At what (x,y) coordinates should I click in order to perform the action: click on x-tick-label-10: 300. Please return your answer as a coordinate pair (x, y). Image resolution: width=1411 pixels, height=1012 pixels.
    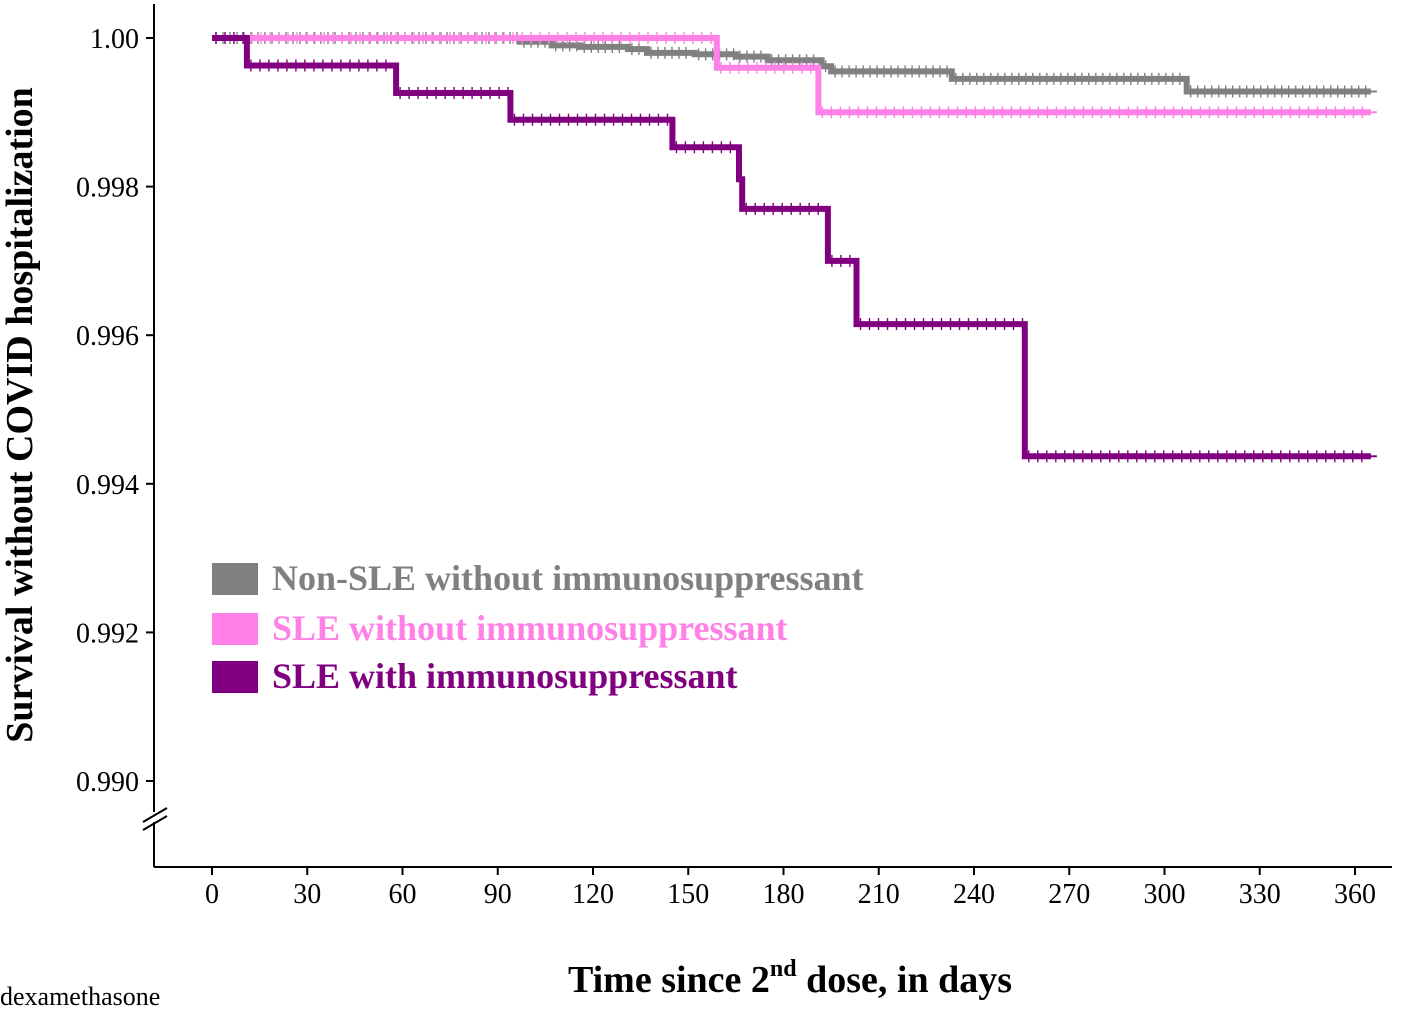
    Looking at the image, I should click on (1165, 894).